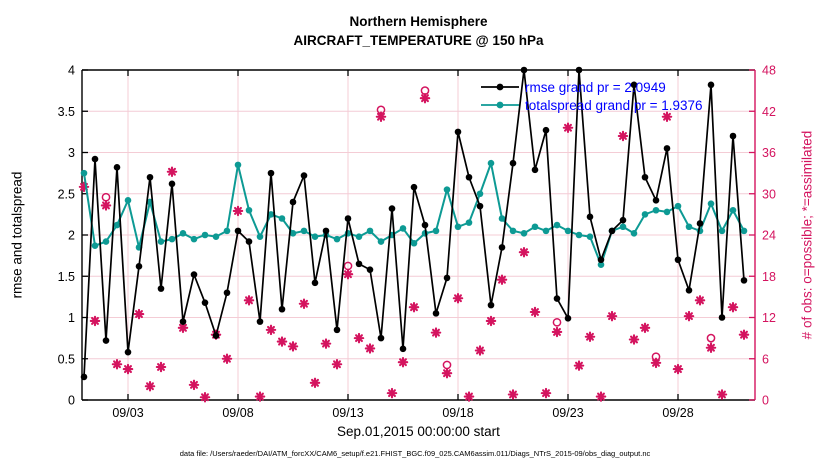 This screenshot has height=470, width=830. Describe the element at coordinates (457, 413) in the screenshot. I see `x-tick-label: 09/18` at that location.